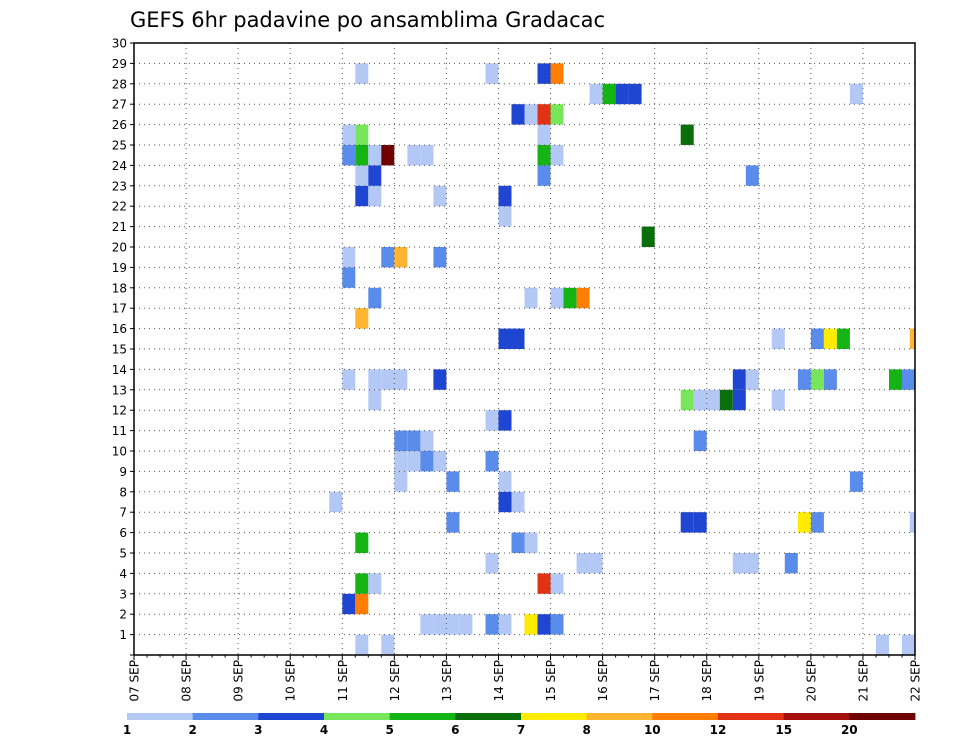 The width and height of the screenshot is (960, 742). What do you see at coordinates (291, 681) in the screenshot?
I see `x-tick-label: 10 SEP` at bounding box center [291, 681].